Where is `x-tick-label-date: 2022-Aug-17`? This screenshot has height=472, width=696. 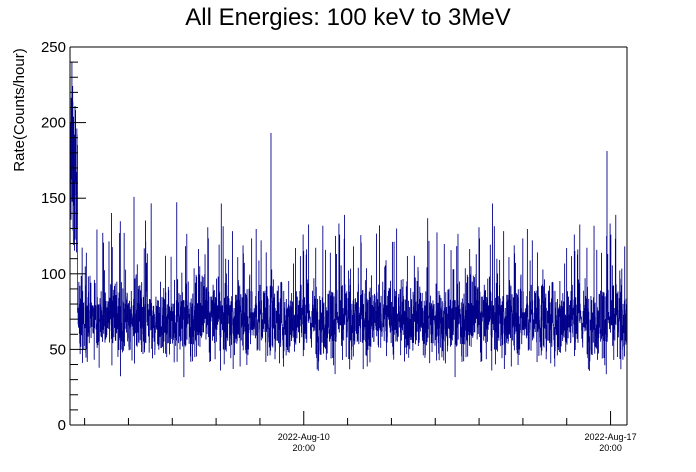 x-tick-label-date: 2022-Aug-17 is located at coordinates (611, 437).